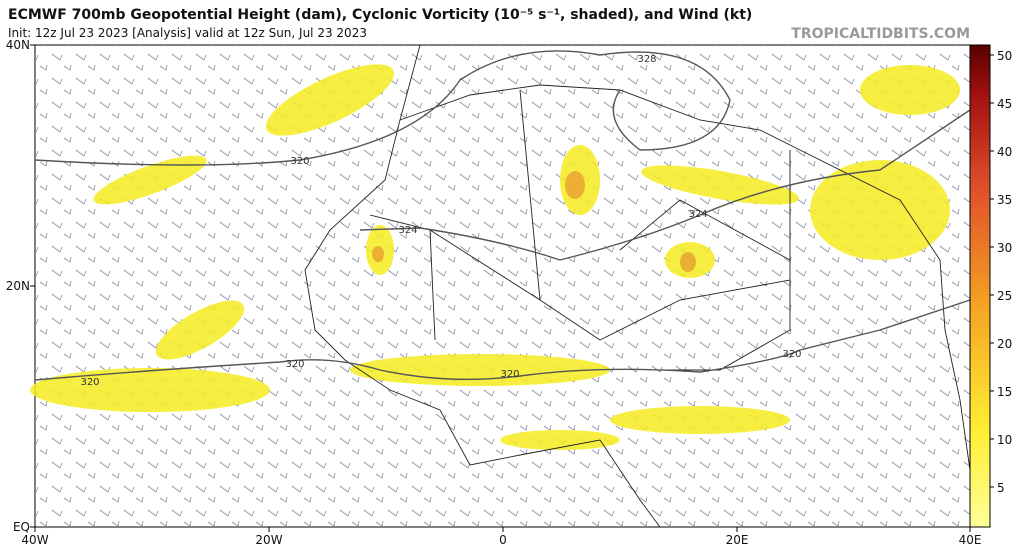 The height and width of the screenshot is (551, 1024). I want to click on colorbar-label: 50, so click(1004, 56).